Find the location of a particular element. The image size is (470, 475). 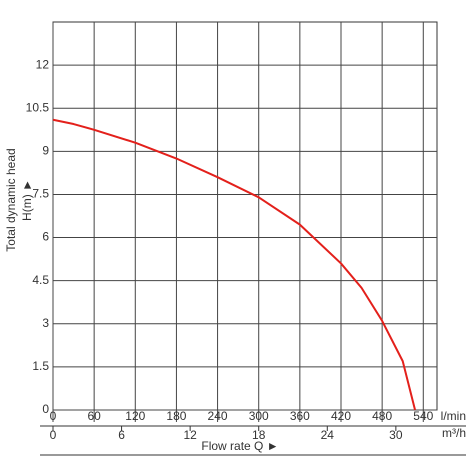

x2-tick-label: 6 is located at coordinates (121, 435).